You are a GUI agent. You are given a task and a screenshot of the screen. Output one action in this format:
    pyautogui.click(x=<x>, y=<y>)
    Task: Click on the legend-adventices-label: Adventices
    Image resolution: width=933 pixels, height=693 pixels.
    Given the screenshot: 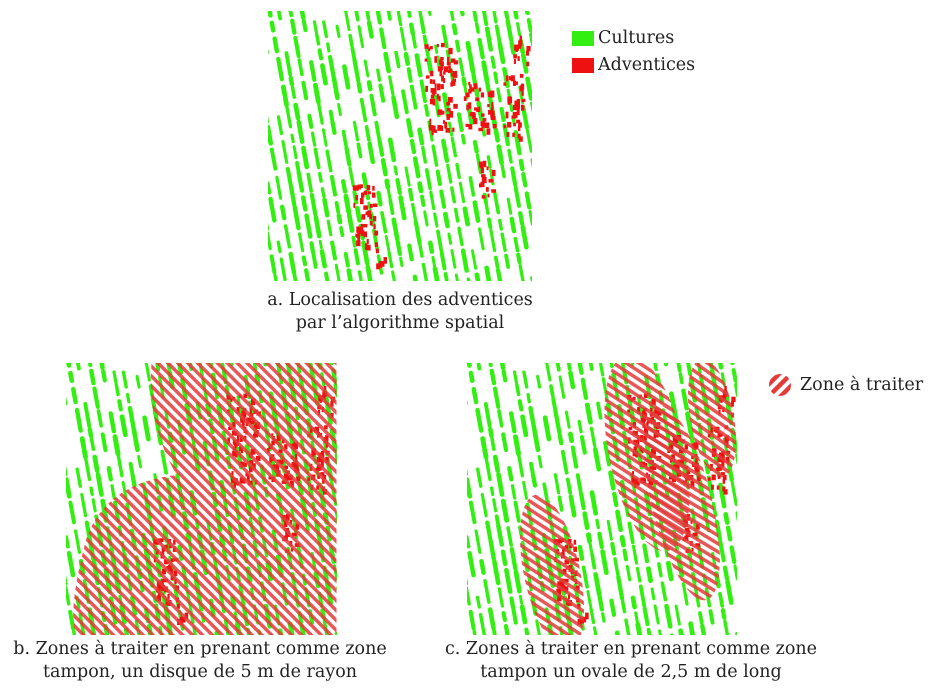 What is the action you would take?
    pyautogui.click(x=647, y=65)
    